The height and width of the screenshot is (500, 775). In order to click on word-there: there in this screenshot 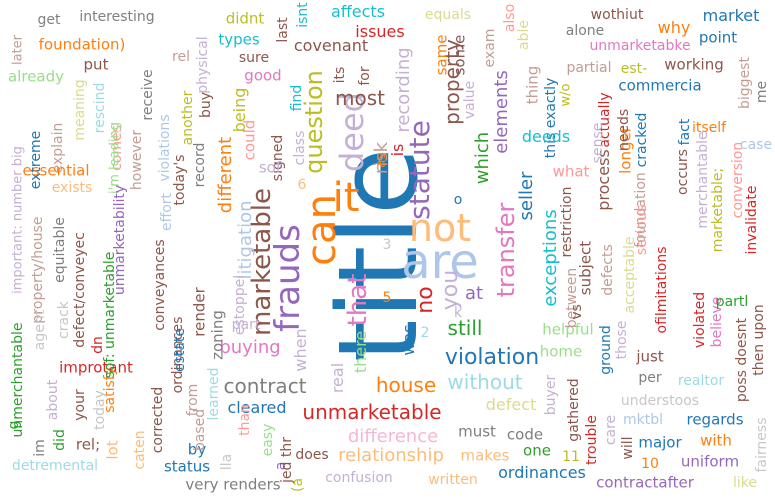, I will do `click(360, 352)`.